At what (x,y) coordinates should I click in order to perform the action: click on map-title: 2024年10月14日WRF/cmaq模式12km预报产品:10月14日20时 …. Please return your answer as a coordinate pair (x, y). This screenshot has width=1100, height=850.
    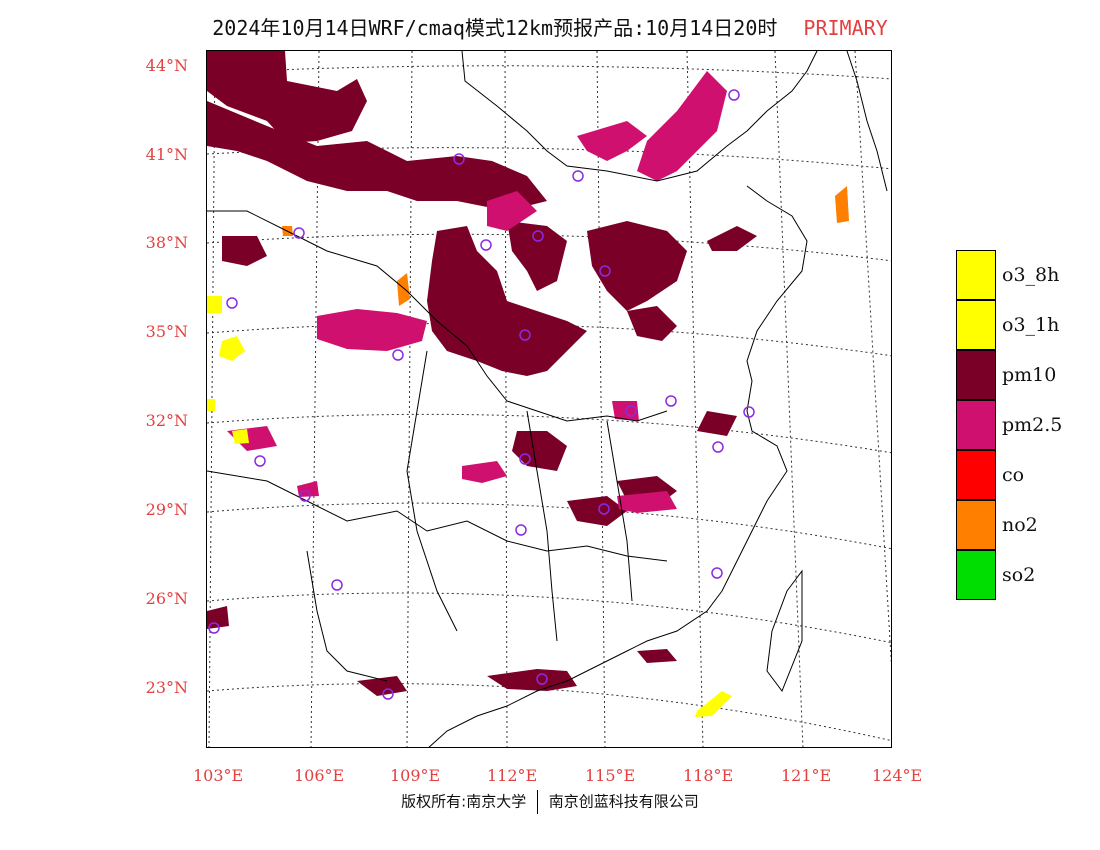
    Looking at the image, I should click on (550, 26).